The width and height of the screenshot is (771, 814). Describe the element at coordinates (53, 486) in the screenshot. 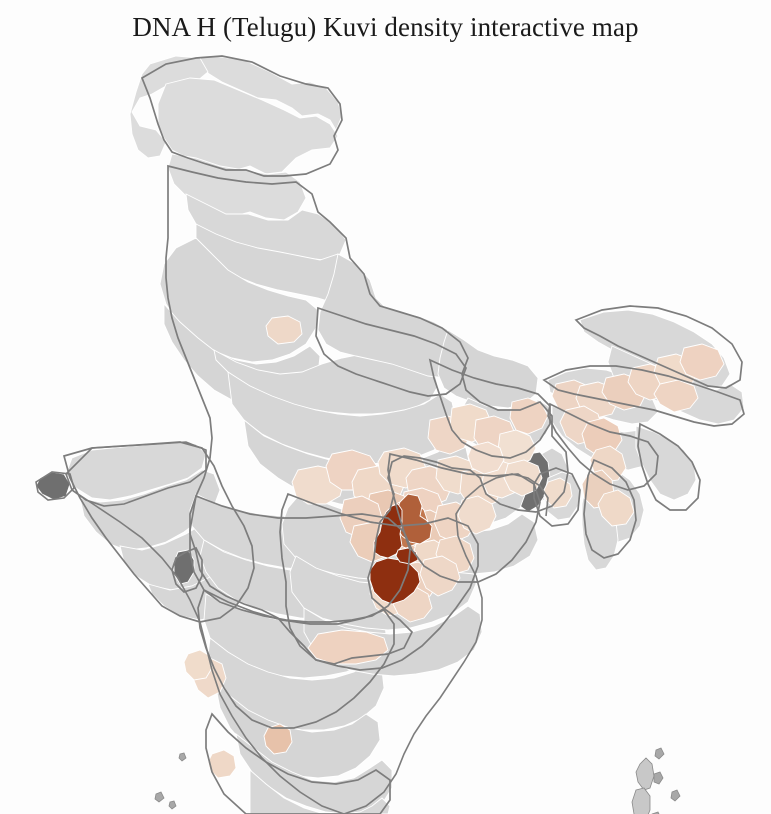

I see `district-dark-kutch-tip` at that location.